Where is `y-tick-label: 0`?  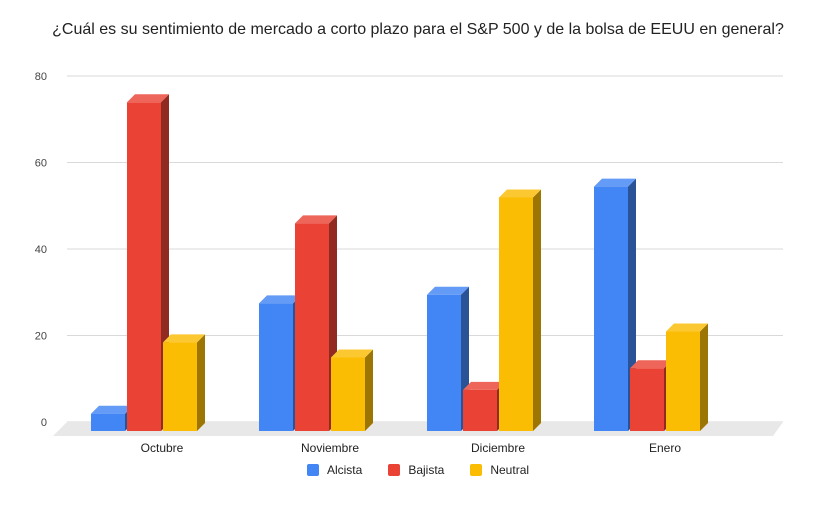 y-tick-label: 0 is located at coordinates (44, 423).